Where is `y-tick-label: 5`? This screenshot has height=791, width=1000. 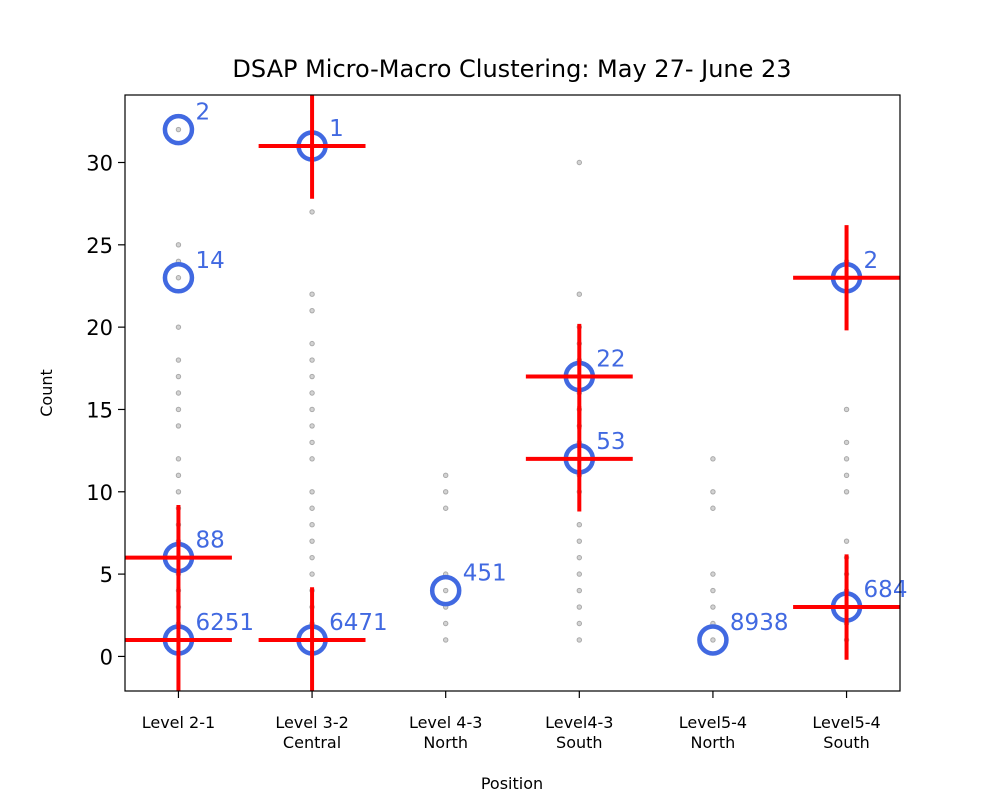 y-tick-label: 5 is located at coordinates (106, 575).